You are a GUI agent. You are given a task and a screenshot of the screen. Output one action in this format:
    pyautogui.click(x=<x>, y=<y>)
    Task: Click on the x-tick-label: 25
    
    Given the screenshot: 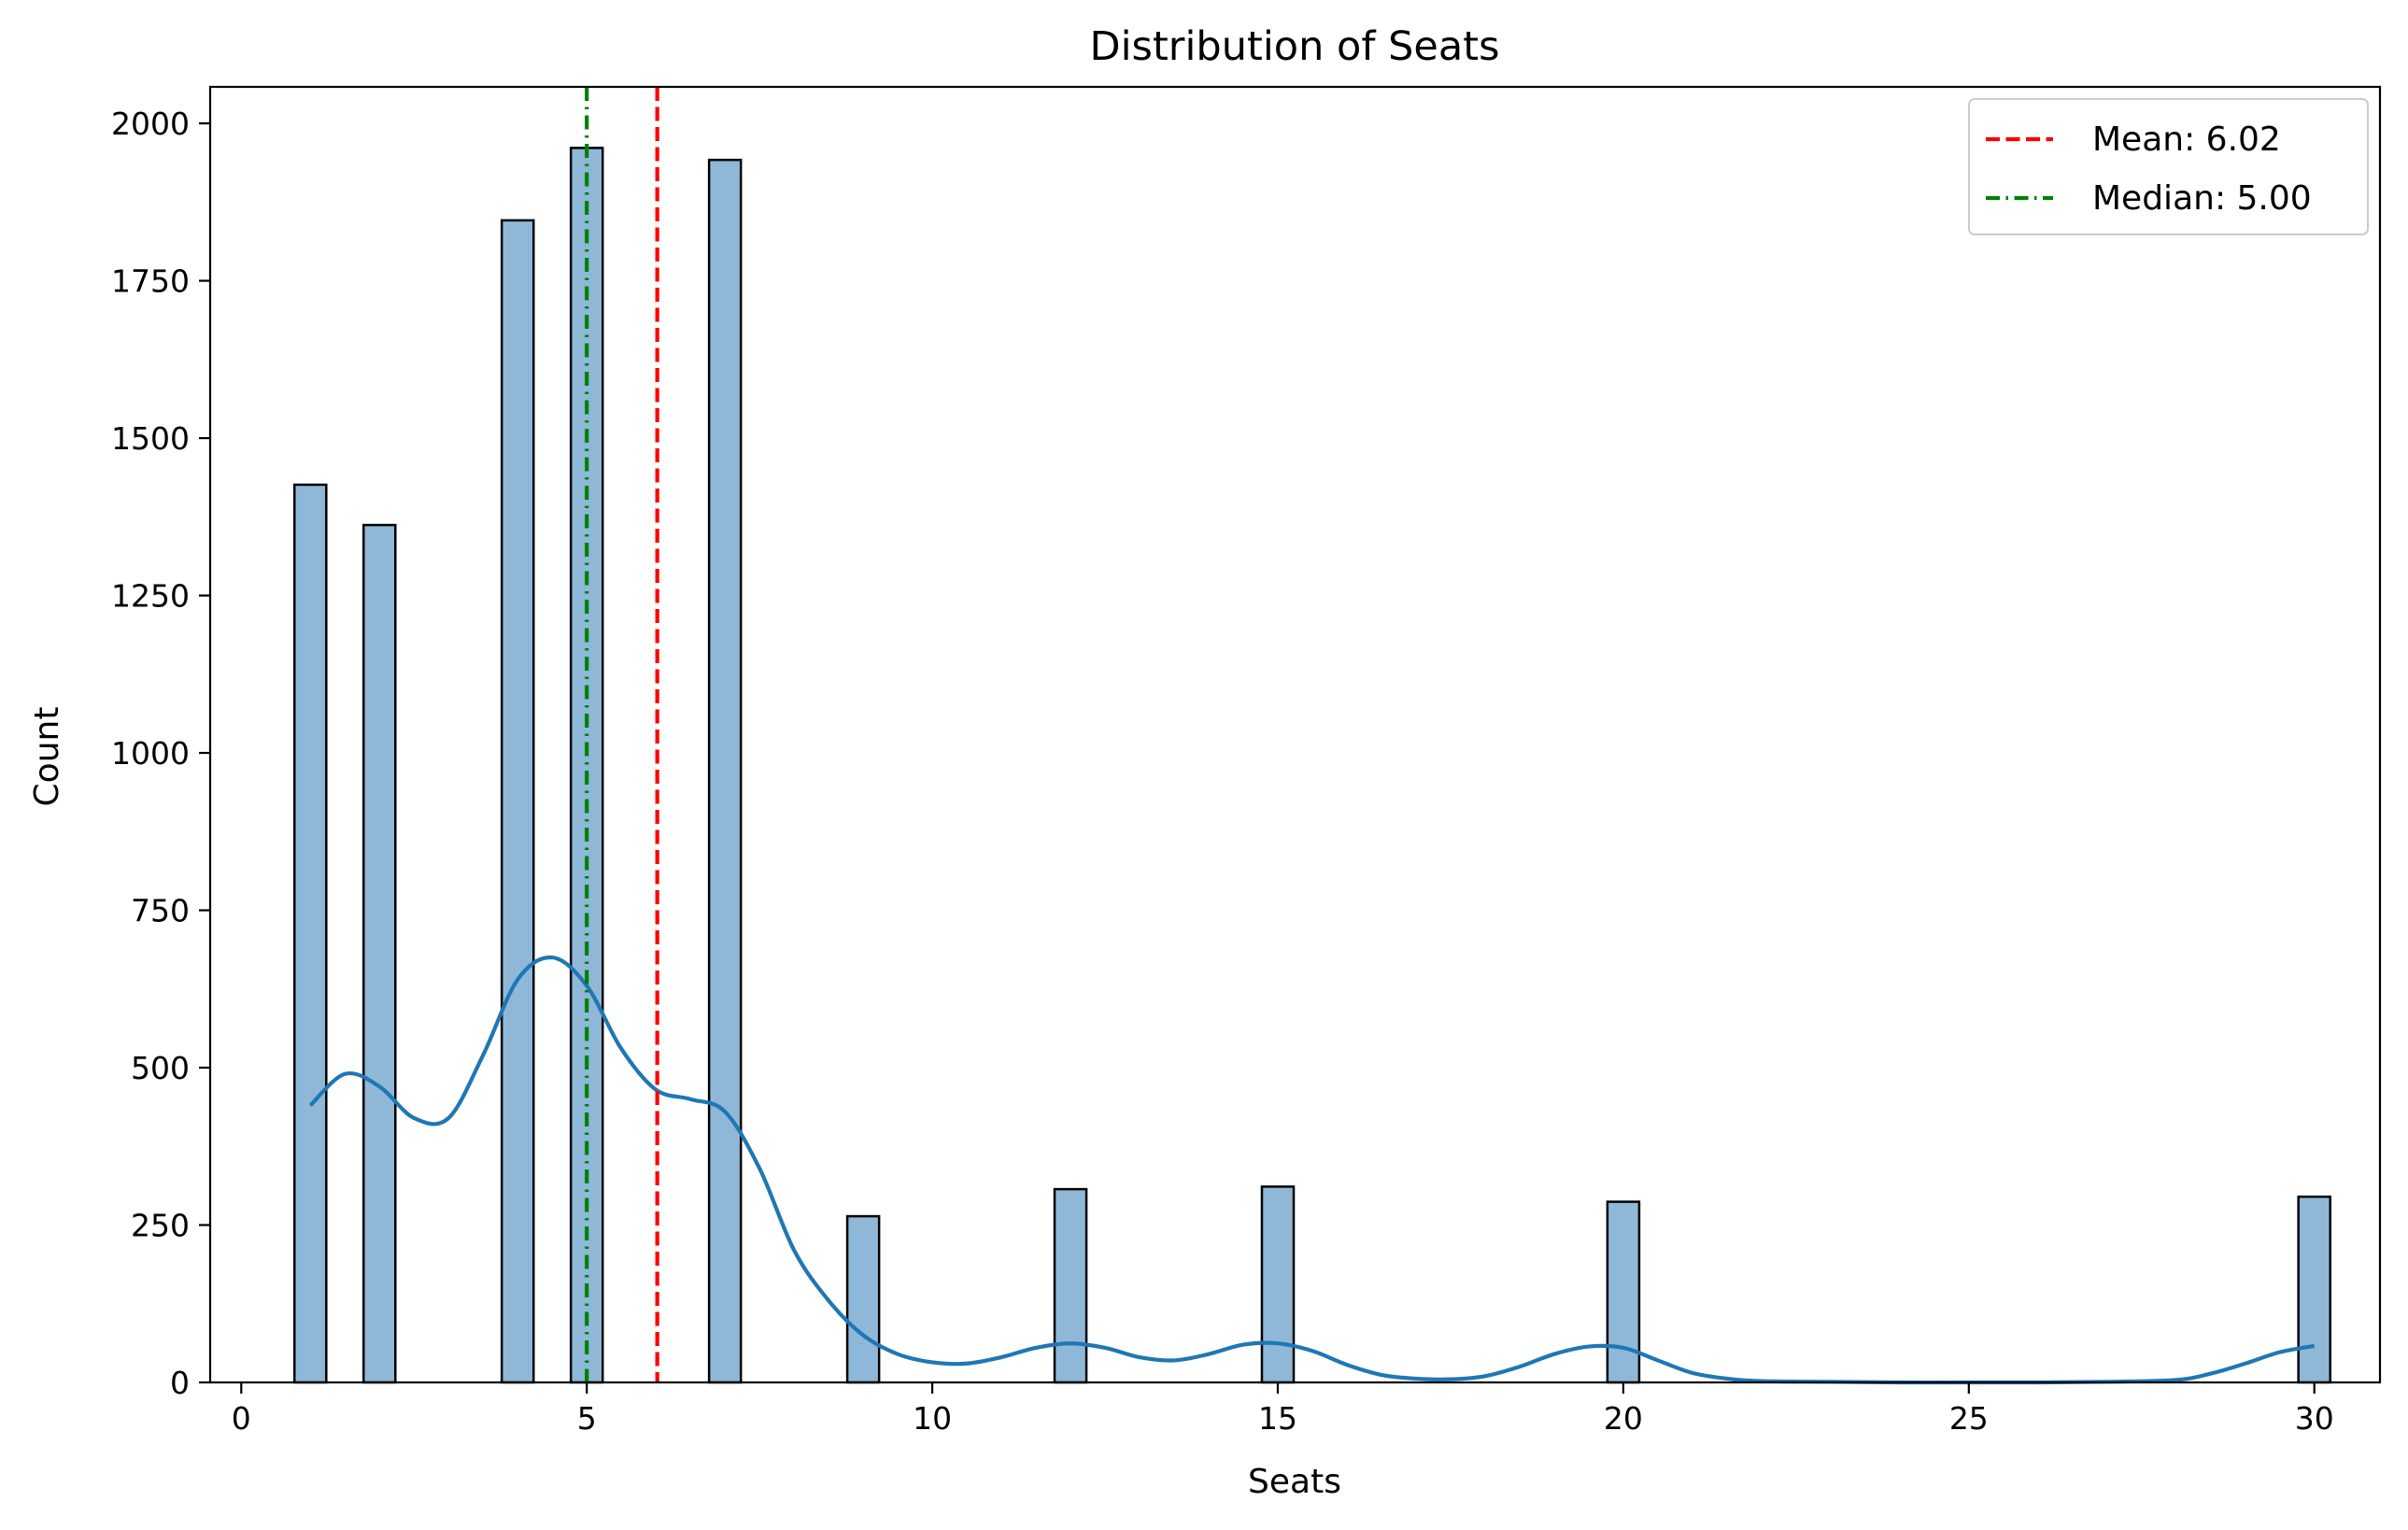 What is the action you would take?
    pyautogui.click(x=1969, y=1418)
    